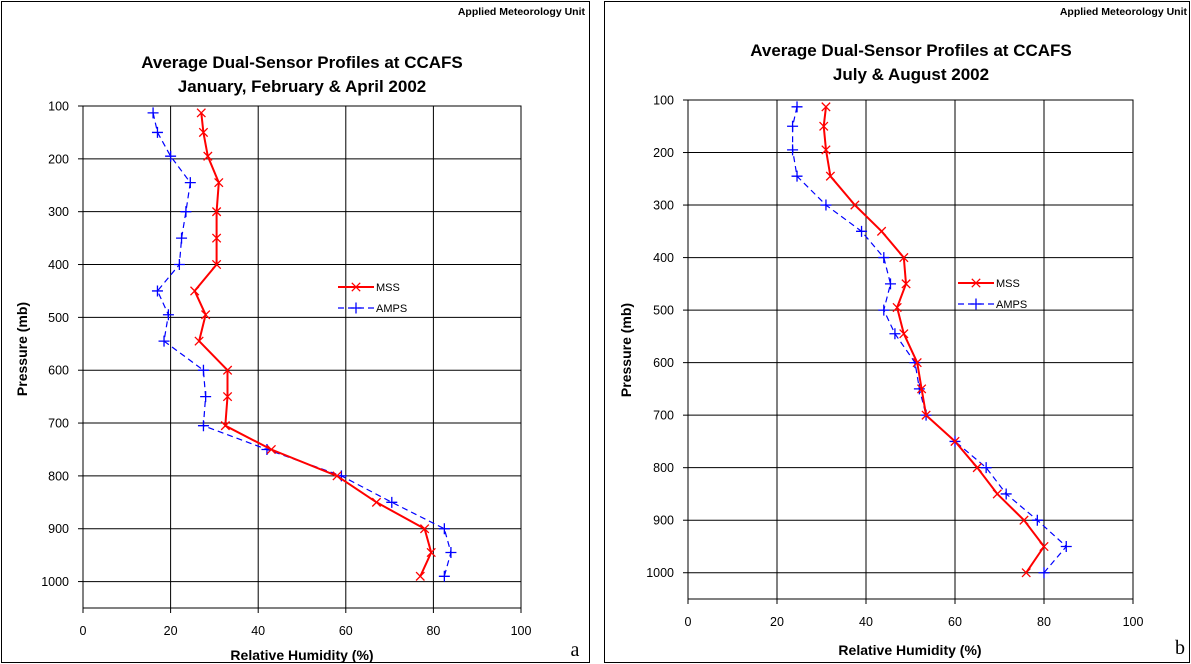  I want to click on y-tick-label: 500, so click(58, 318).